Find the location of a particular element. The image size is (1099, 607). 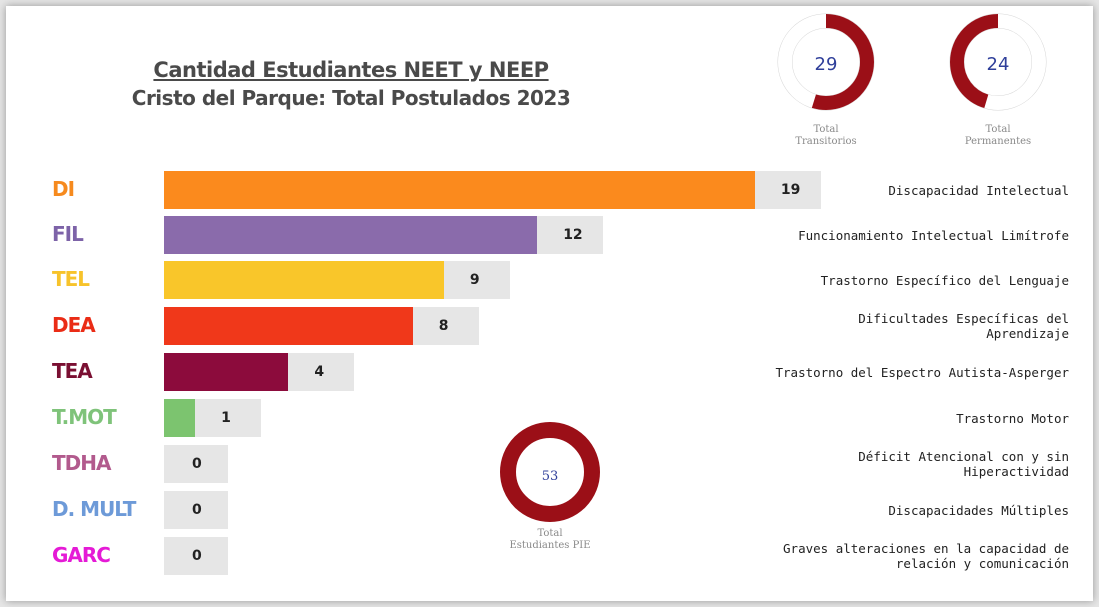

category-description-line: Trastorno del Espectro Autista-Asperger is located at coordinates (922, 372).